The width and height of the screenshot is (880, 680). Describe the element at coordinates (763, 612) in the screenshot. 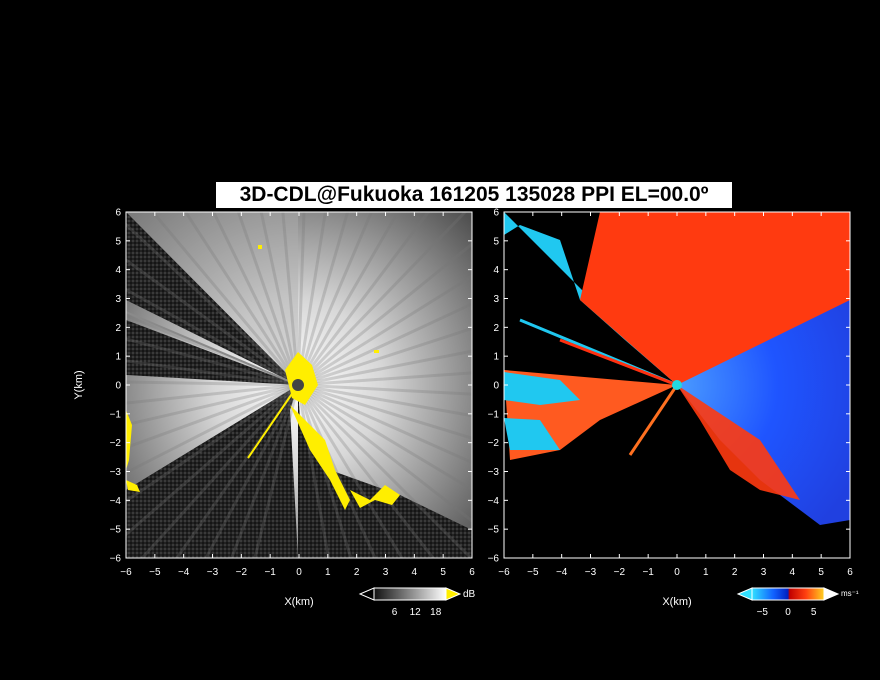

I see `right-colorbar-tick-label: −5` at that location.